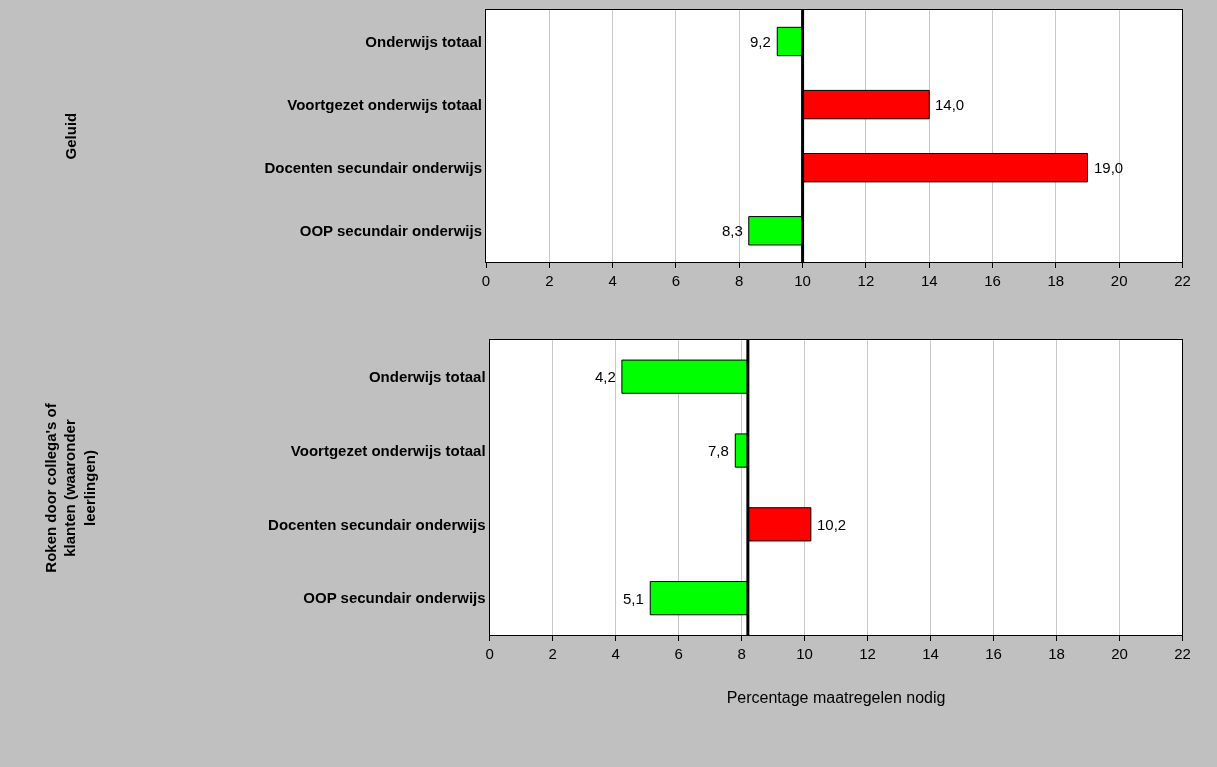 The image size is (1217, 767). I want to click on data-label: 5,1, so click(633, 598).